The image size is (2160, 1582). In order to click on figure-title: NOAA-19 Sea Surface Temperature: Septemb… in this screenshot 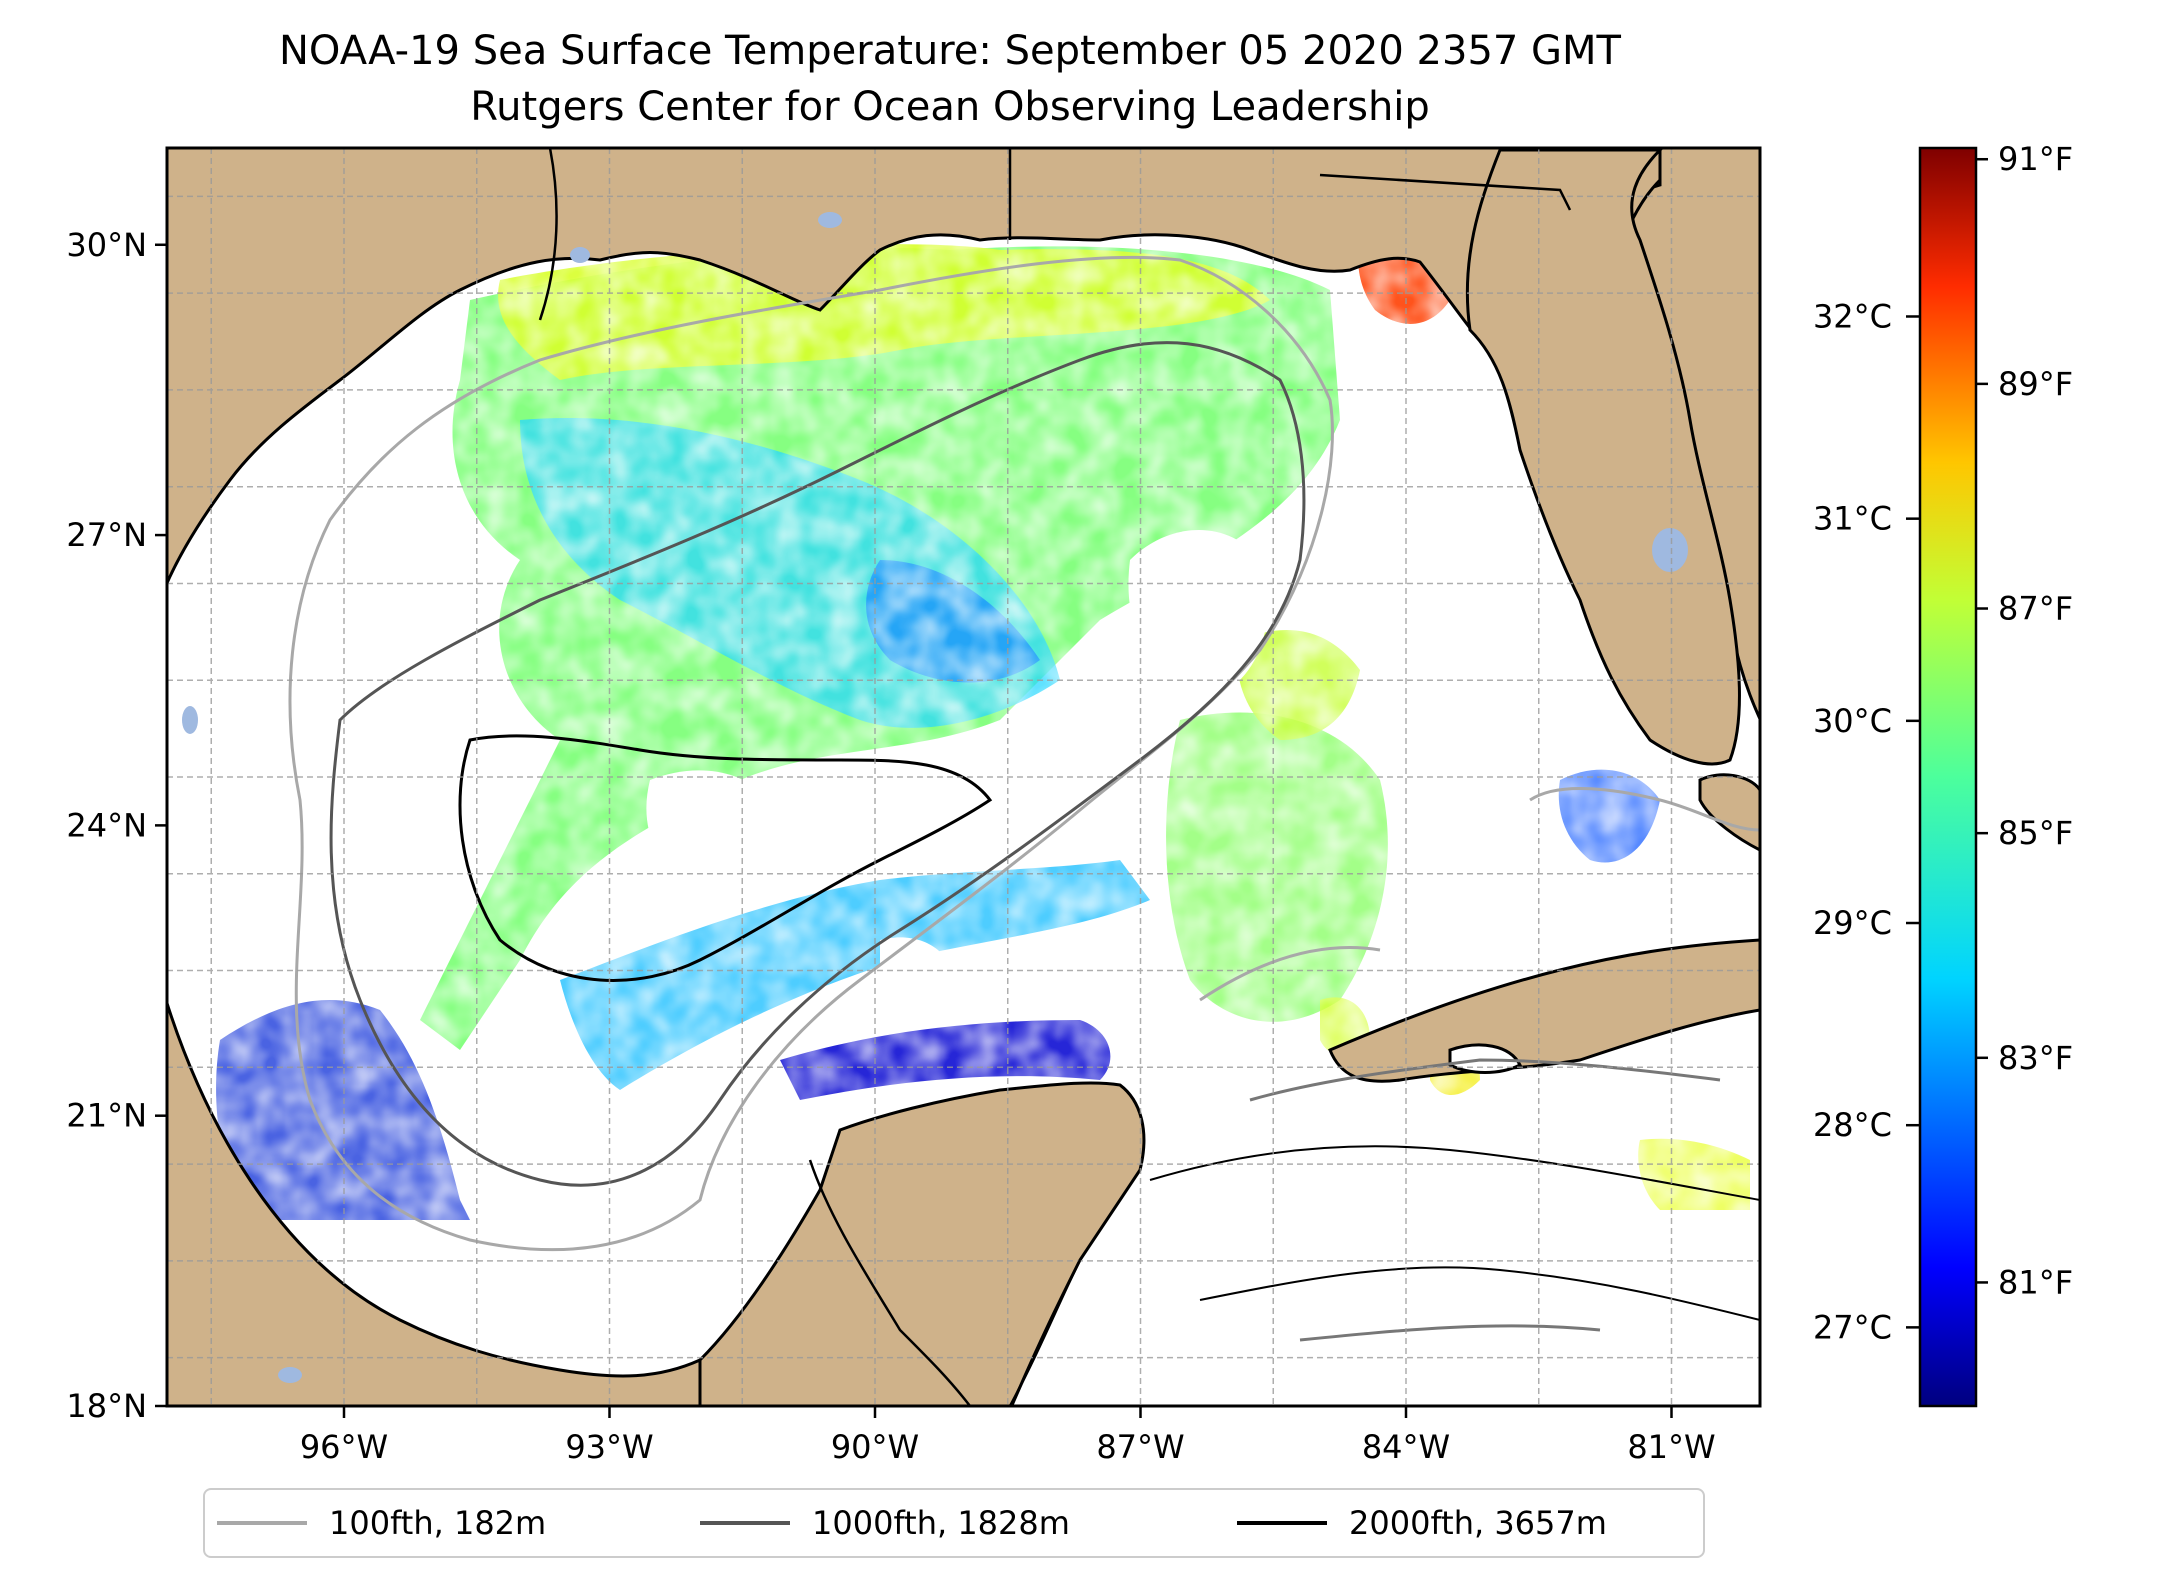, I will do `click(950, 51)`.